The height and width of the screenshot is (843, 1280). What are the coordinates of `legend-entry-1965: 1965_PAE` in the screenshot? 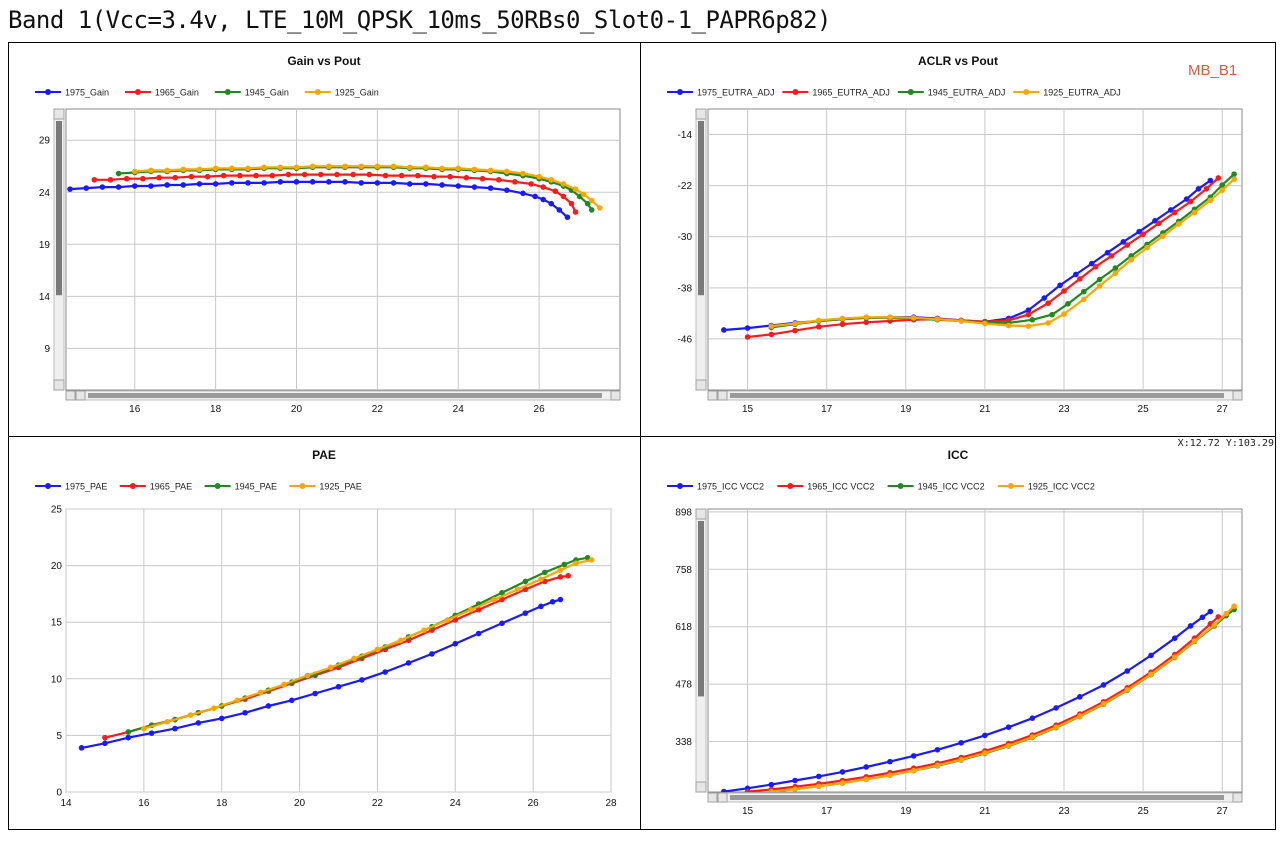 It's located at (155, 487).